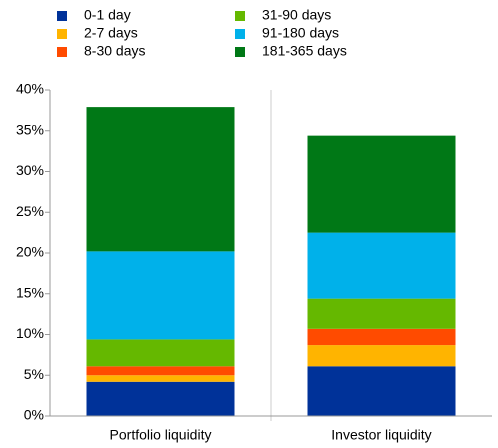 This screenshot has width=498, height=448. Describe the element at coordinates (30, 252) in the screenshot. I see `y-tick-label: 20%` at that location.